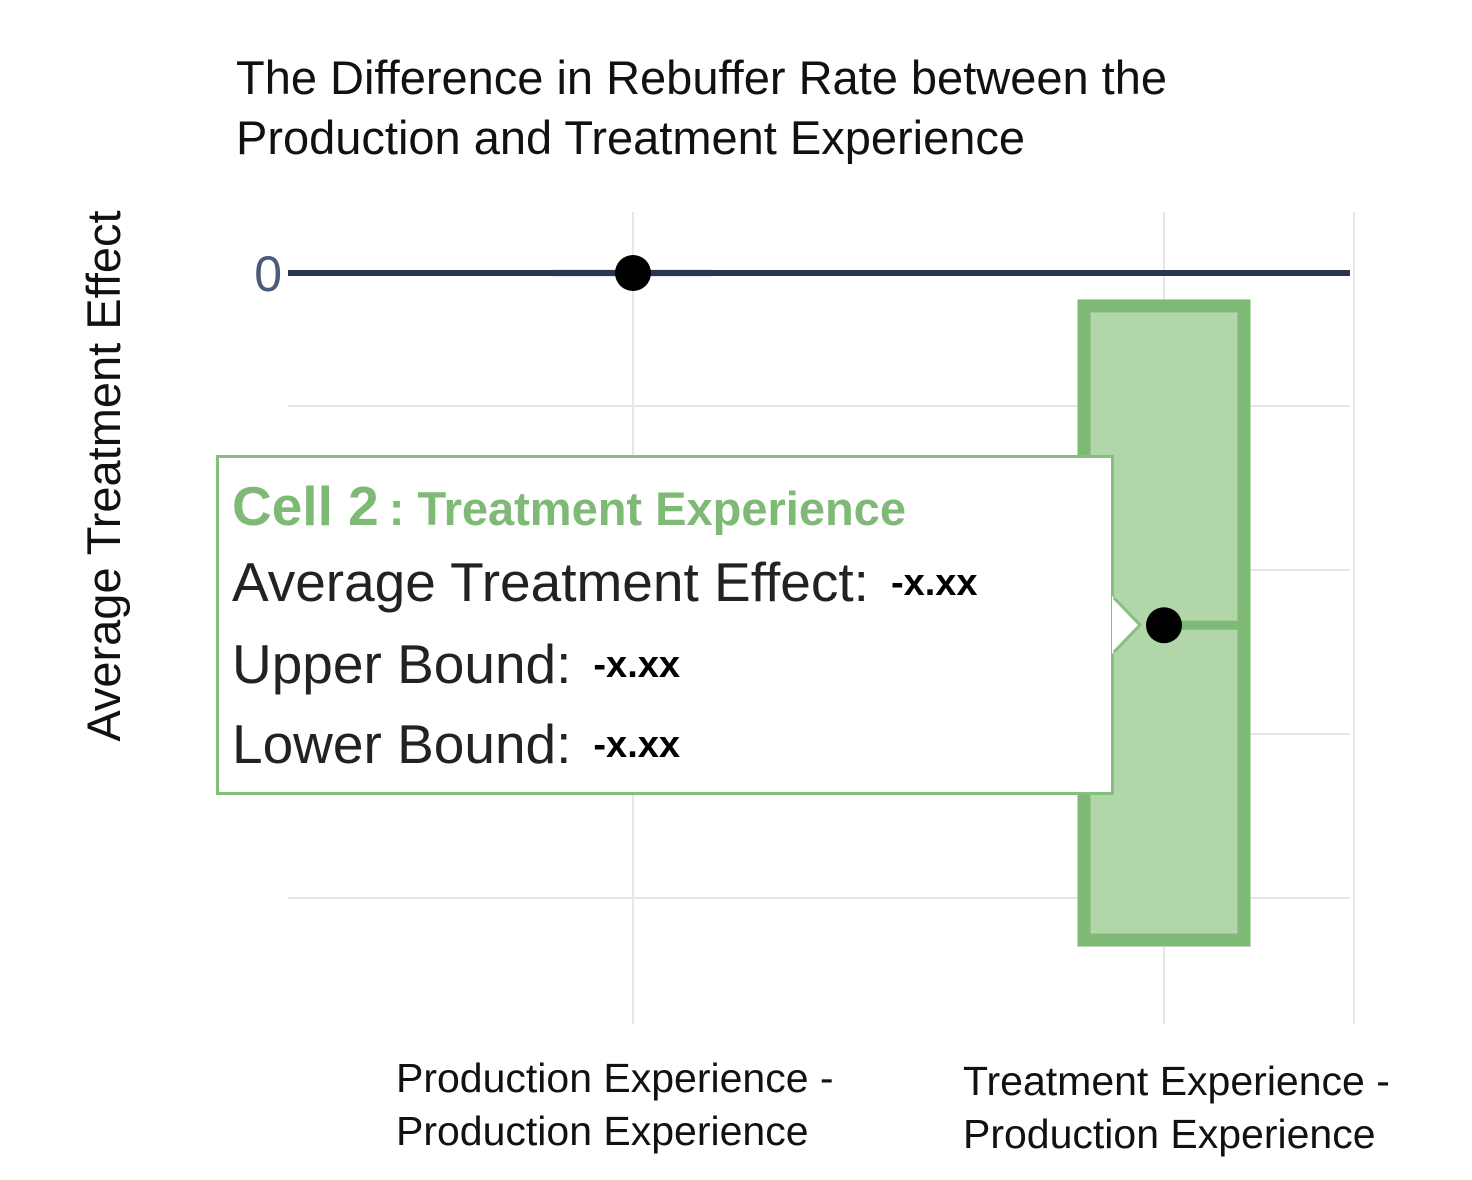  Describe the element at coordinates (1127, 625) in the screenshot. I see `tooltip-pointer` at that location.